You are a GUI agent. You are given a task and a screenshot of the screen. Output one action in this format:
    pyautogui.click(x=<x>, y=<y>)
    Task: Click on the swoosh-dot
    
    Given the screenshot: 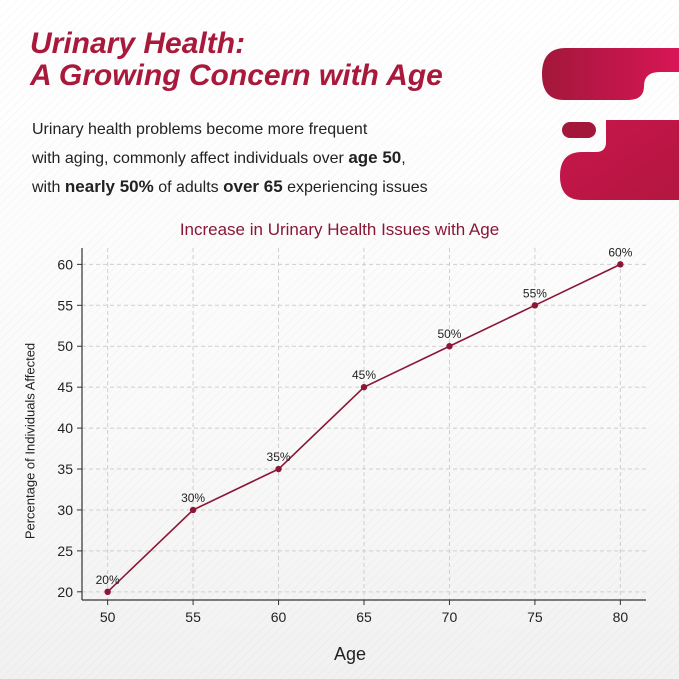 What is the action you would take?
    pyautogui.click(x=579, y=130)
    